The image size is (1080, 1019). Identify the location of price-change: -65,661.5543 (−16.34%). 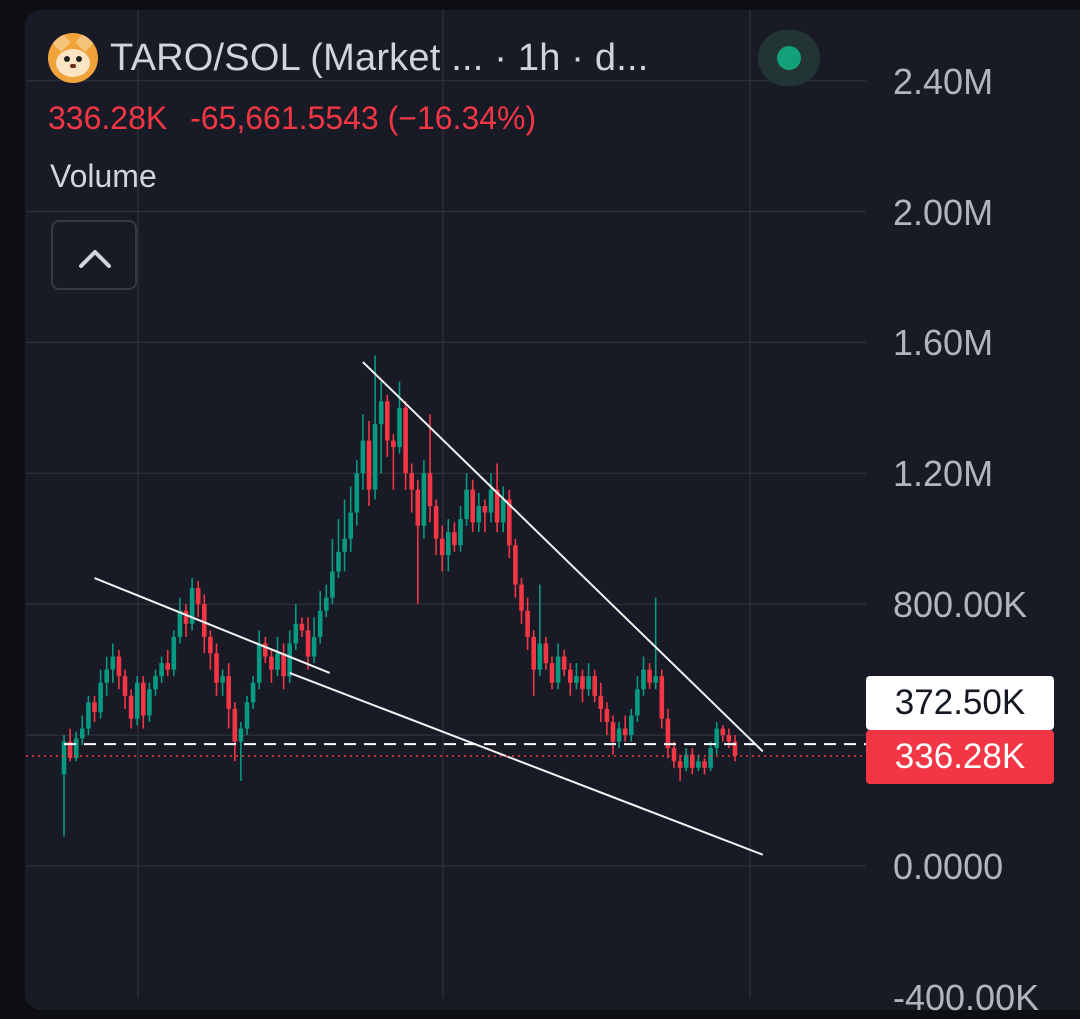
(363, 118).